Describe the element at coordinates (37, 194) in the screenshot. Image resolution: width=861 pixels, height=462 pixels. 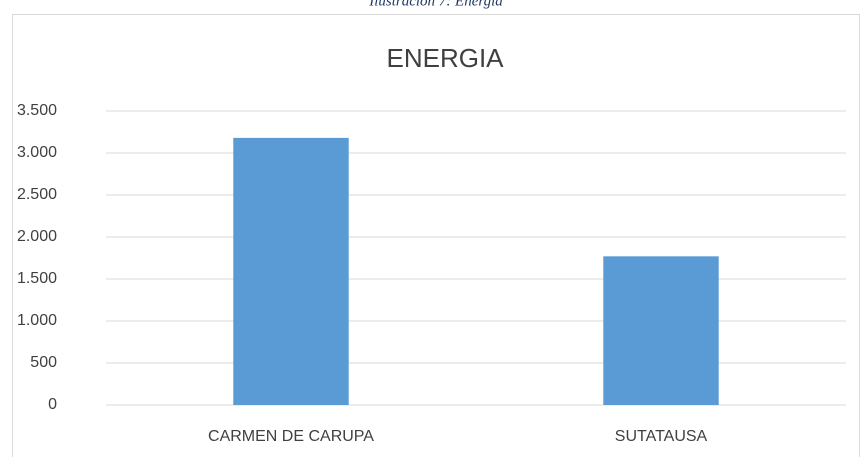
I see `y-tick-label: 2.500` at that location.